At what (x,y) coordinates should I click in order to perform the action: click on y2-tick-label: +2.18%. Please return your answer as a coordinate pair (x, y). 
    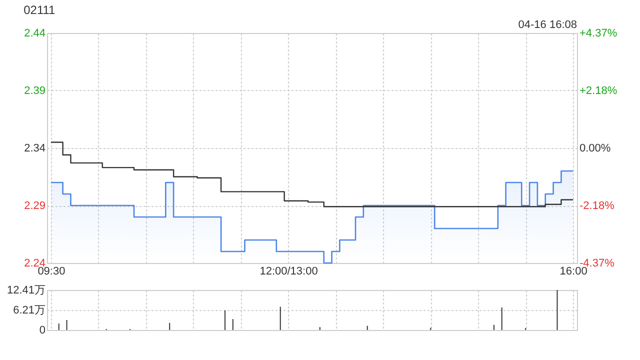
    Looking at the image, I should click on (599, 91).